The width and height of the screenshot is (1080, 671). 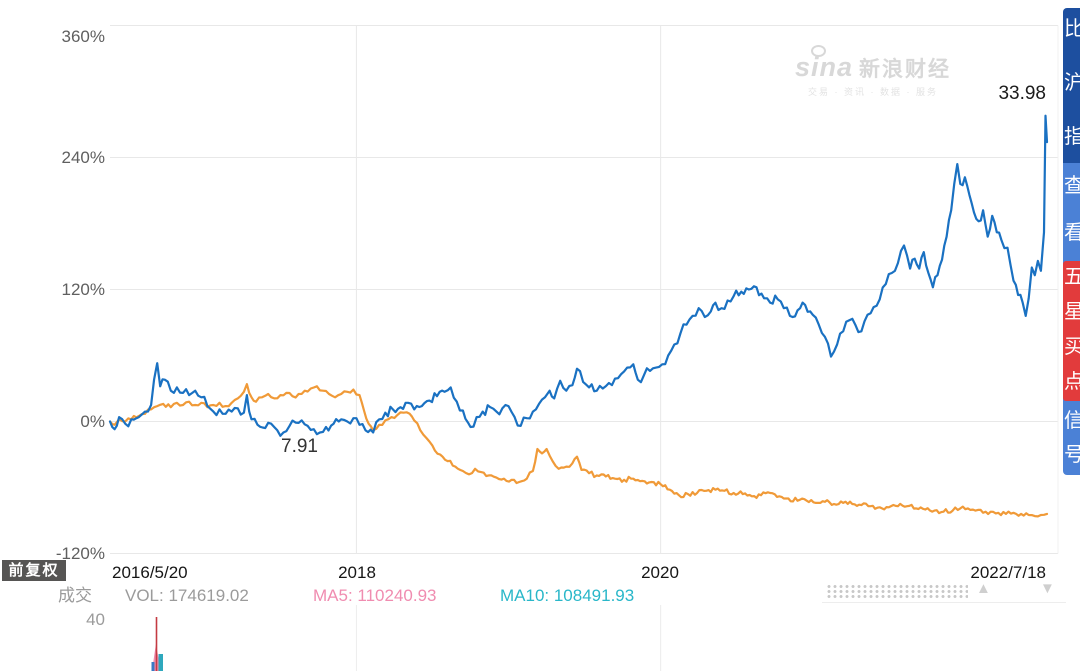 What do you see at coordinates (1072, 455) in the screenshot?
I see `ribbon-char: 号` at bounding box center [1072, 455].